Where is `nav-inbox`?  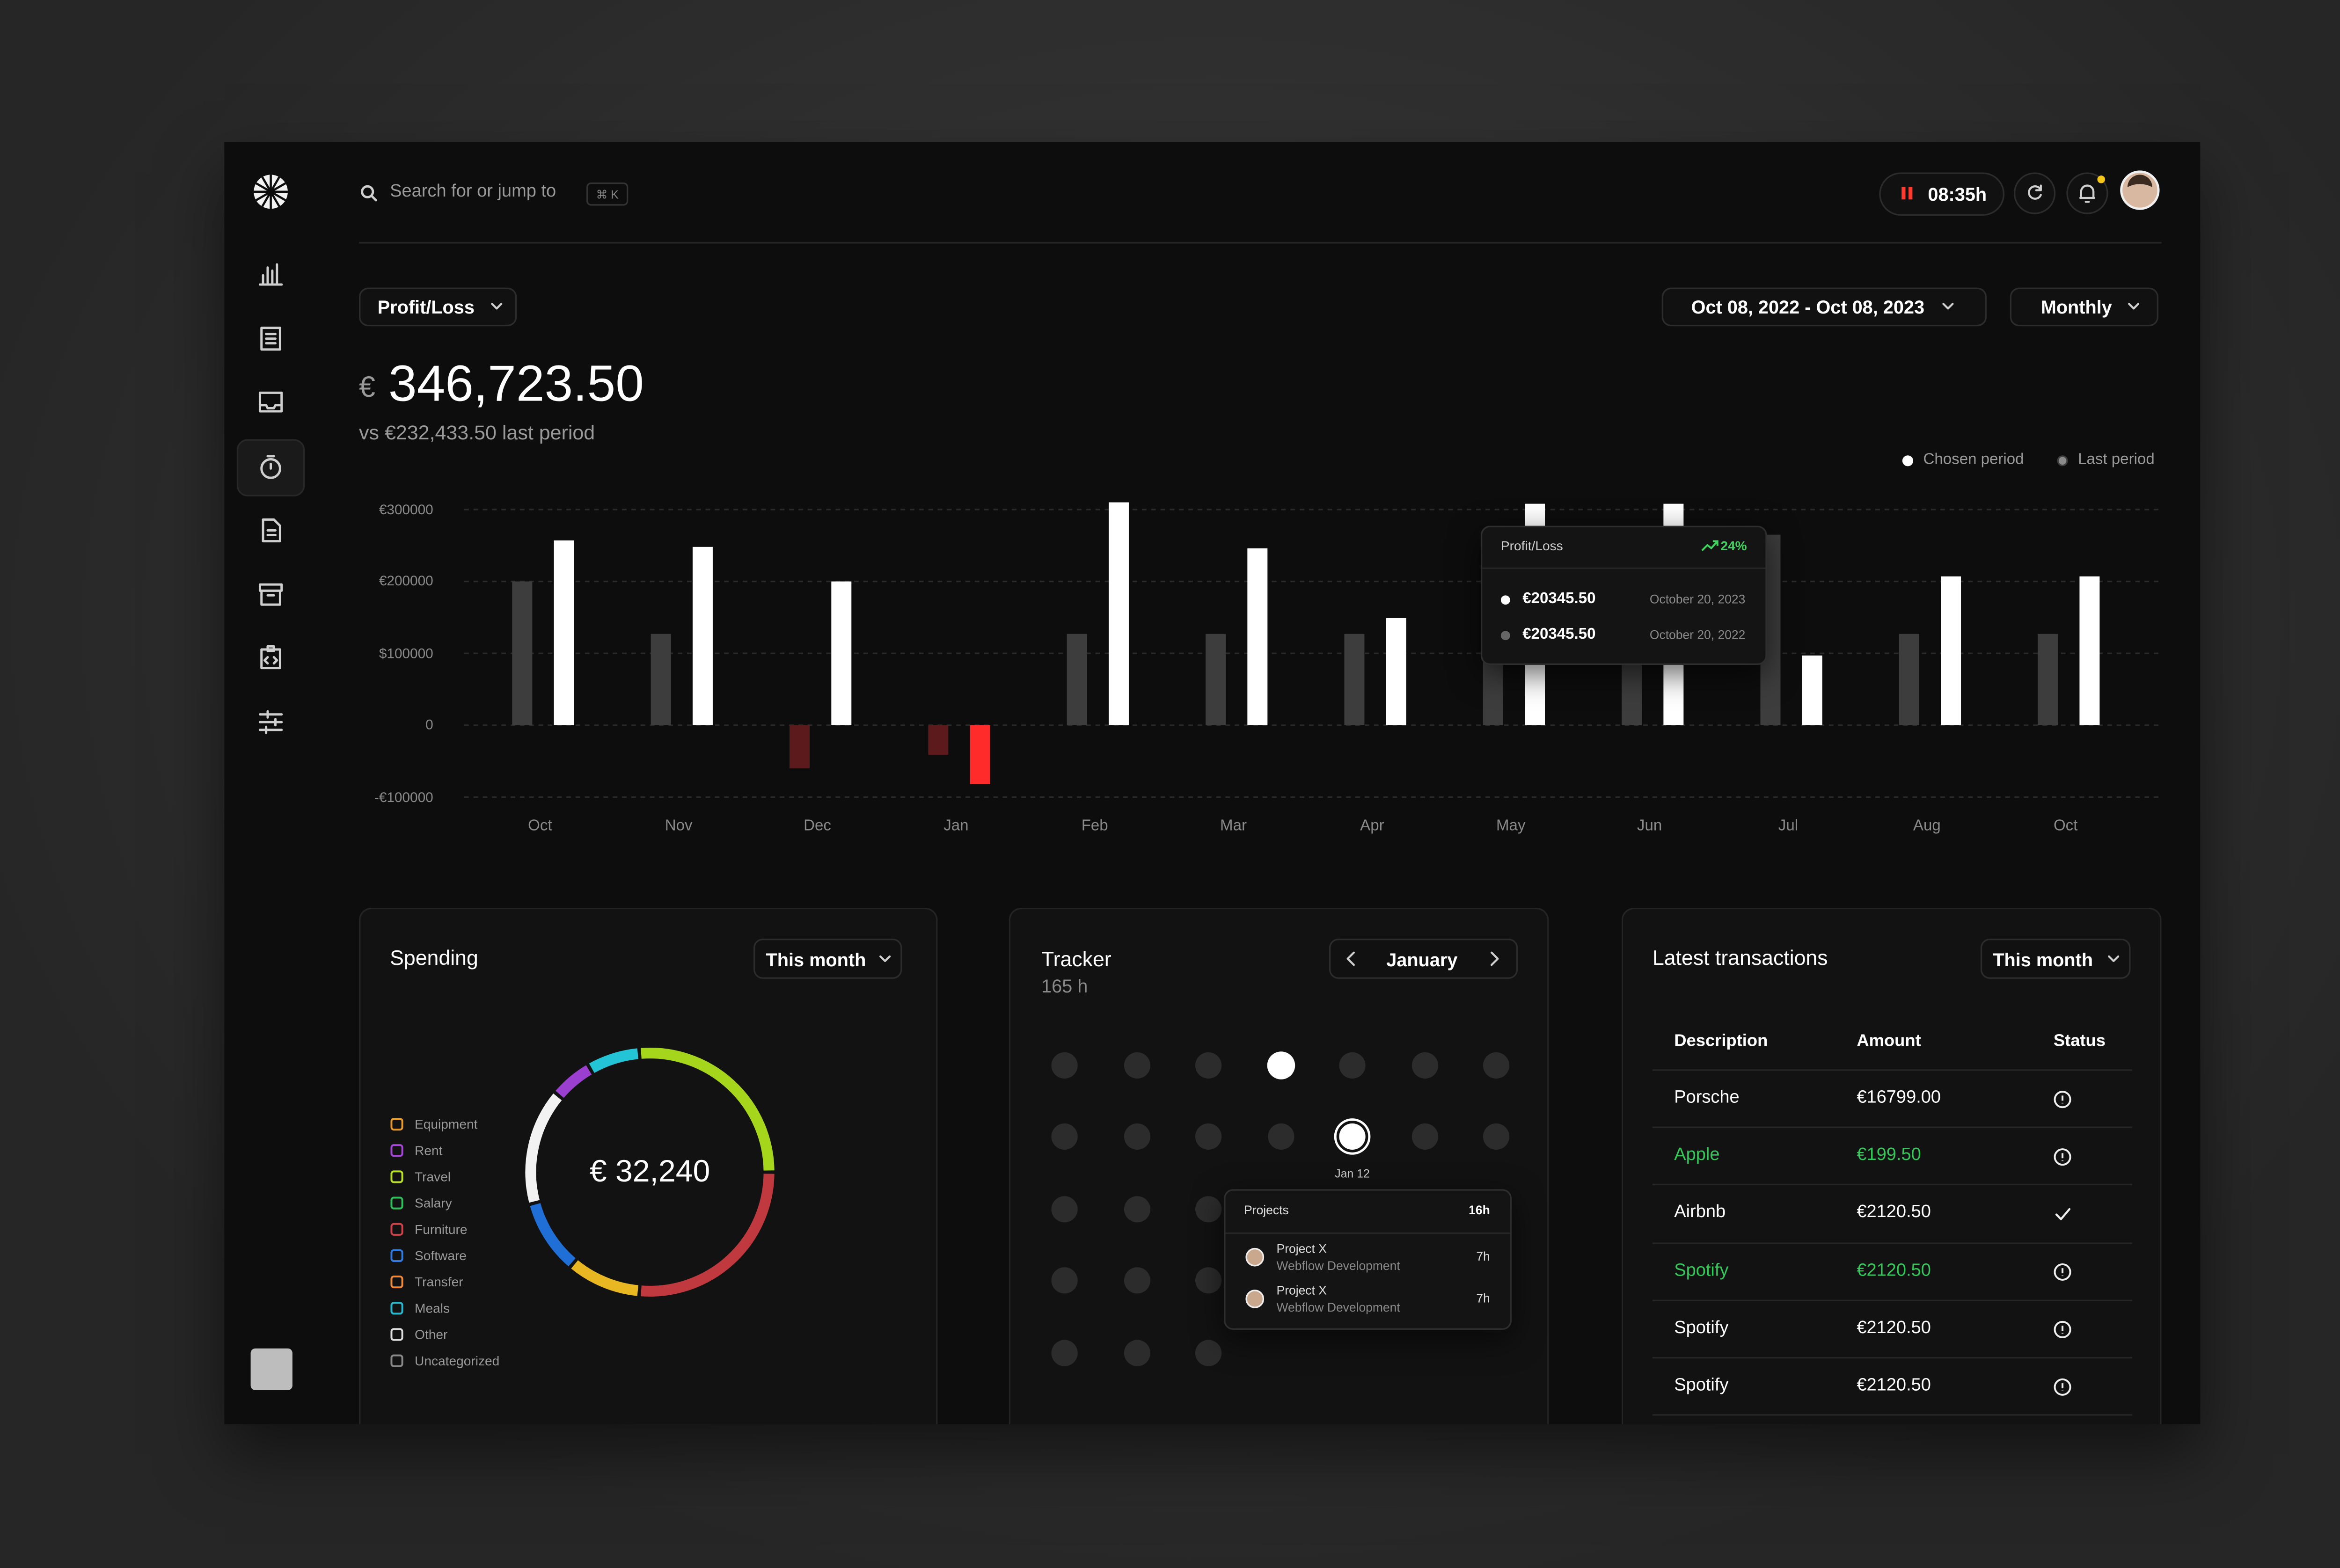 nav-inbox is located at coordinates (270, 402).